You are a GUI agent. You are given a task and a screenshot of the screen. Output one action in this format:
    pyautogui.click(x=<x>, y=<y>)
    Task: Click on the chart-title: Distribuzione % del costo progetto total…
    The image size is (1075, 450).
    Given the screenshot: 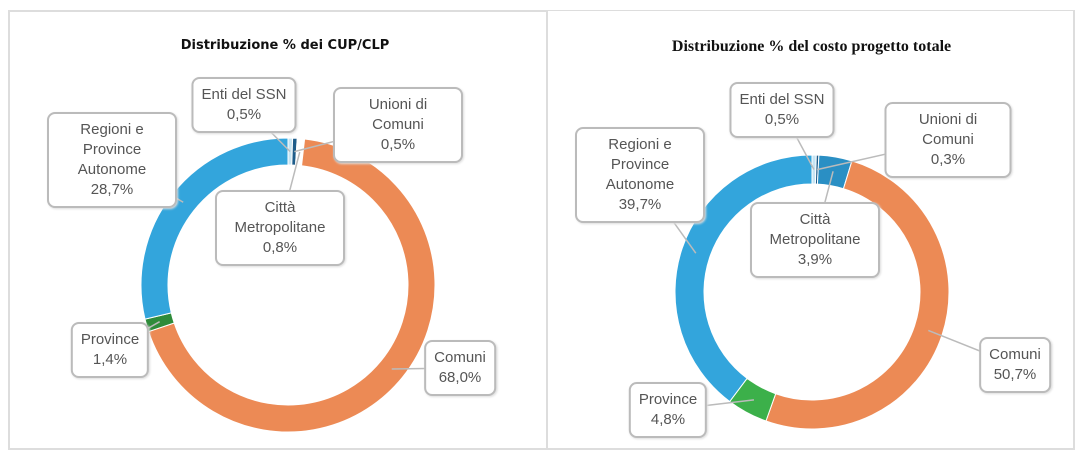 What is the action you would take?
    pyautogui.click(x=811, y=46)
    